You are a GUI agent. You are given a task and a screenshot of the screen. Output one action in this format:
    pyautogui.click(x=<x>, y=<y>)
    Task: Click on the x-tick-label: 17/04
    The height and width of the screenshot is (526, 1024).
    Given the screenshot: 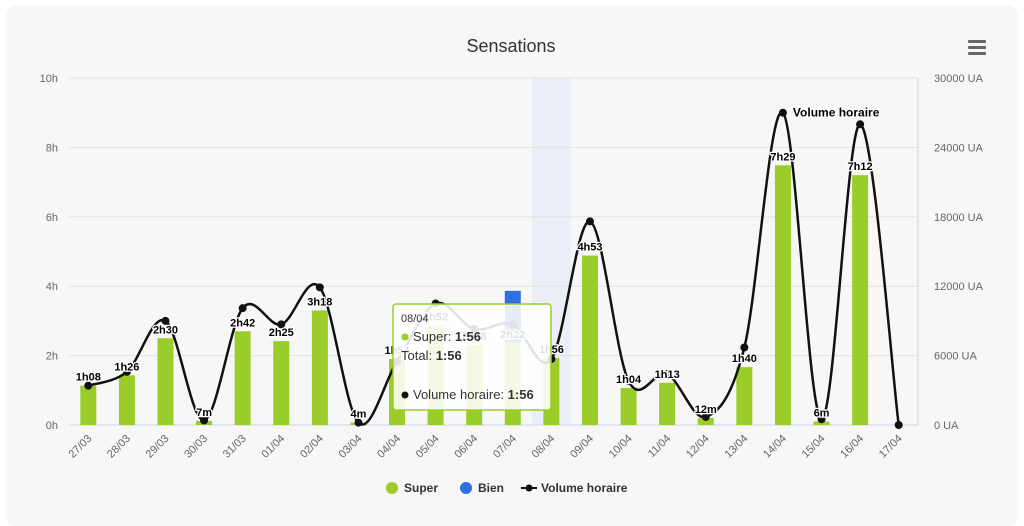 What is the action you would take?
    pyautogui.click(x=891, y=447)
    